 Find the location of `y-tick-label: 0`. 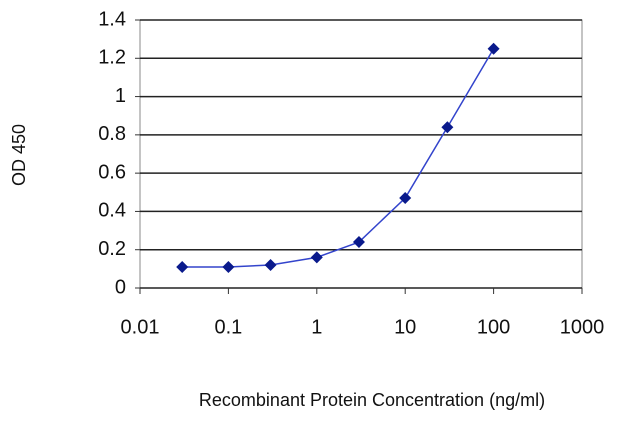

y-tick-label: 0 is located at coordinates (120, 287).